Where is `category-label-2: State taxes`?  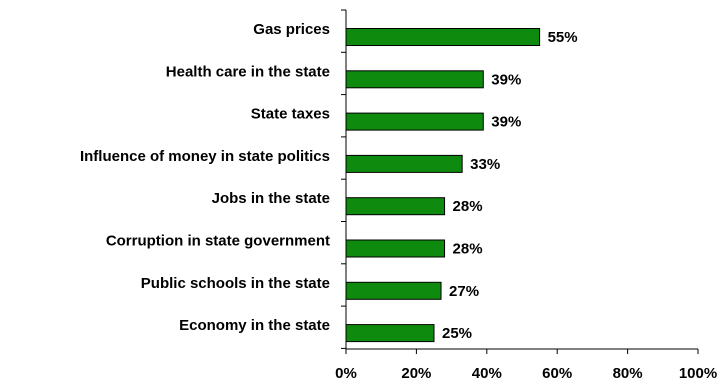 category-label-2: State taxes is located at coordinates (290, 114).